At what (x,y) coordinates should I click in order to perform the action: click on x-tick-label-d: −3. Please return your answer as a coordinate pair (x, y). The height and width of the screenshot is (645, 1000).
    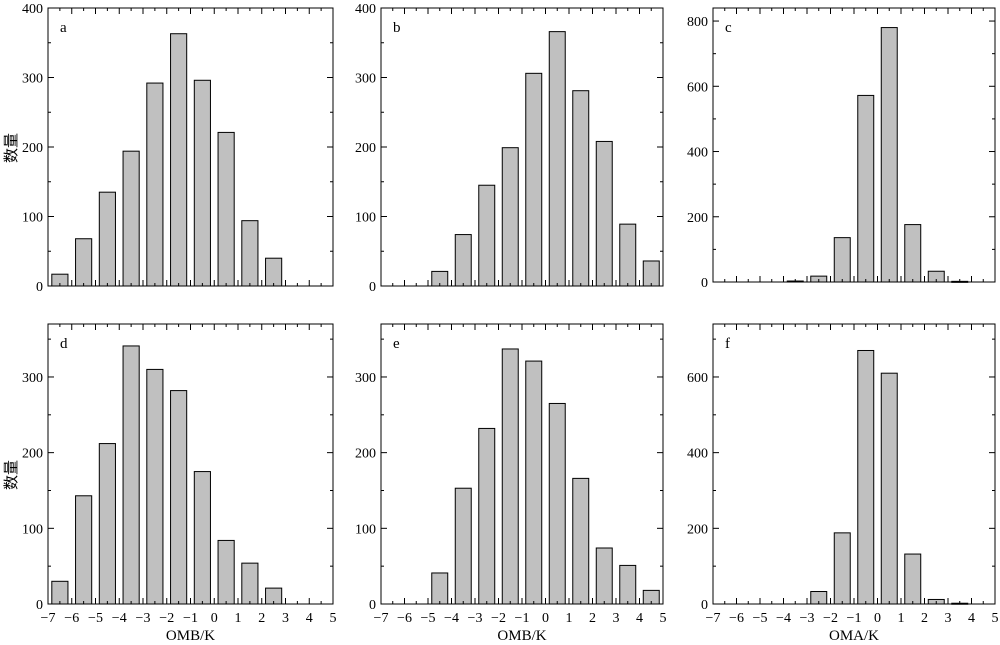
    Looking at the image, I should click on (143, 618).